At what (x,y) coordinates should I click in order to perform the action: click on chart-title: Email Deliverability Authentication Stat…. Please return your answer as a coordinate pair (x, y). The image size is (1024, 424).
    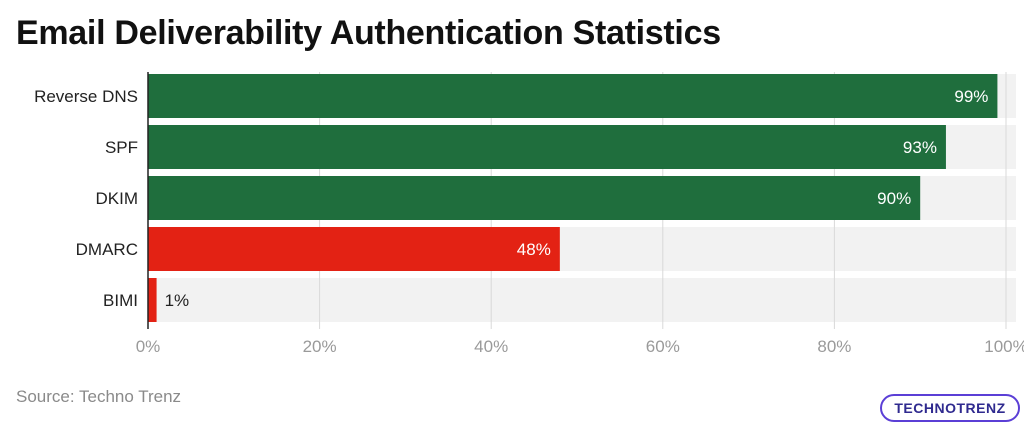
    Looking at the image, I should click on (368, 33).